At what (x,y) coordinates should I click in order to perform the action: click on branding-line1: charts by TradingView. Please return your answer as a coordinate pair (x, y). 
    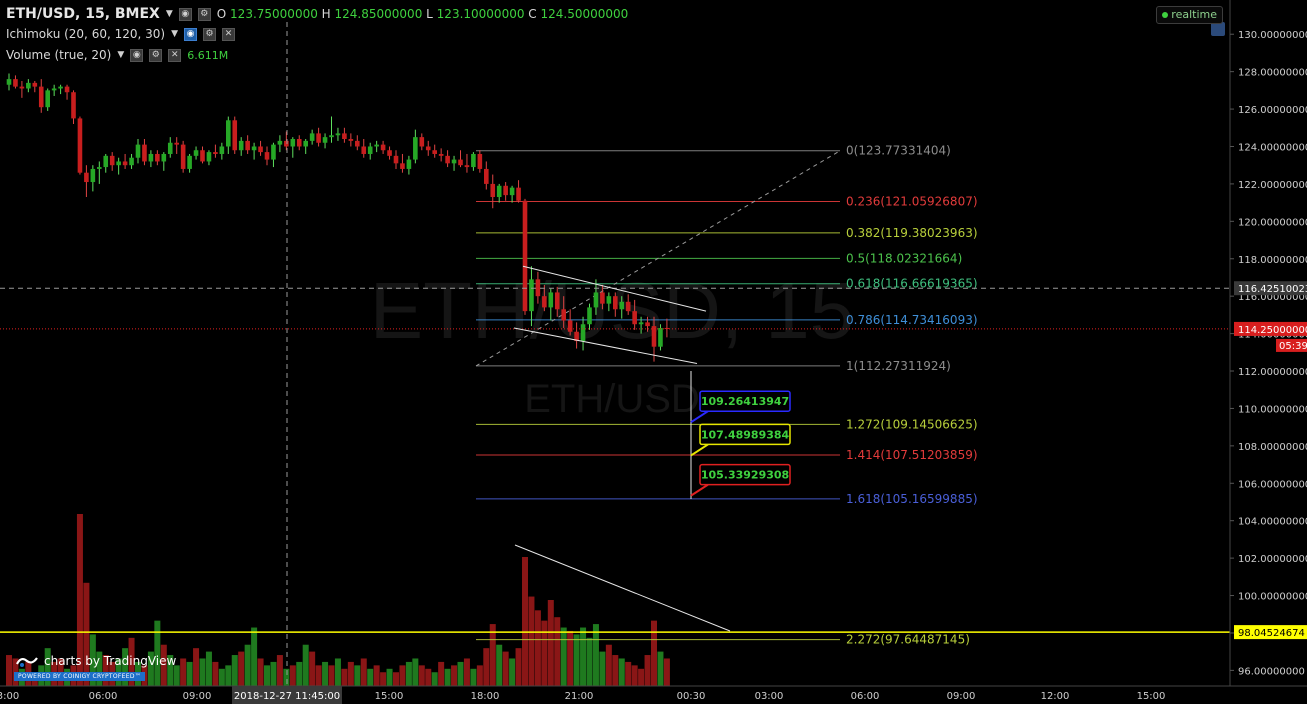
    Looking at the image, I should click on (110, 661).